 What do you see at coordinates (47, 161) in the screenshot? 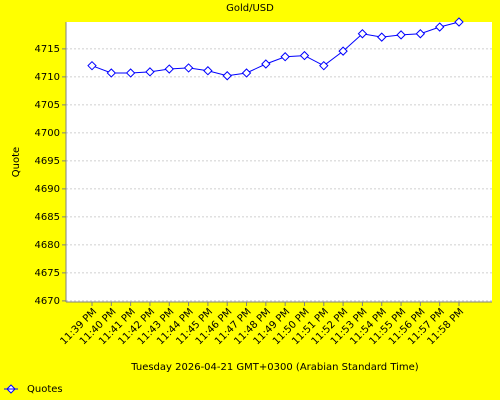
I see `y-tick-label: 4695` at bounding box center [47, 161].